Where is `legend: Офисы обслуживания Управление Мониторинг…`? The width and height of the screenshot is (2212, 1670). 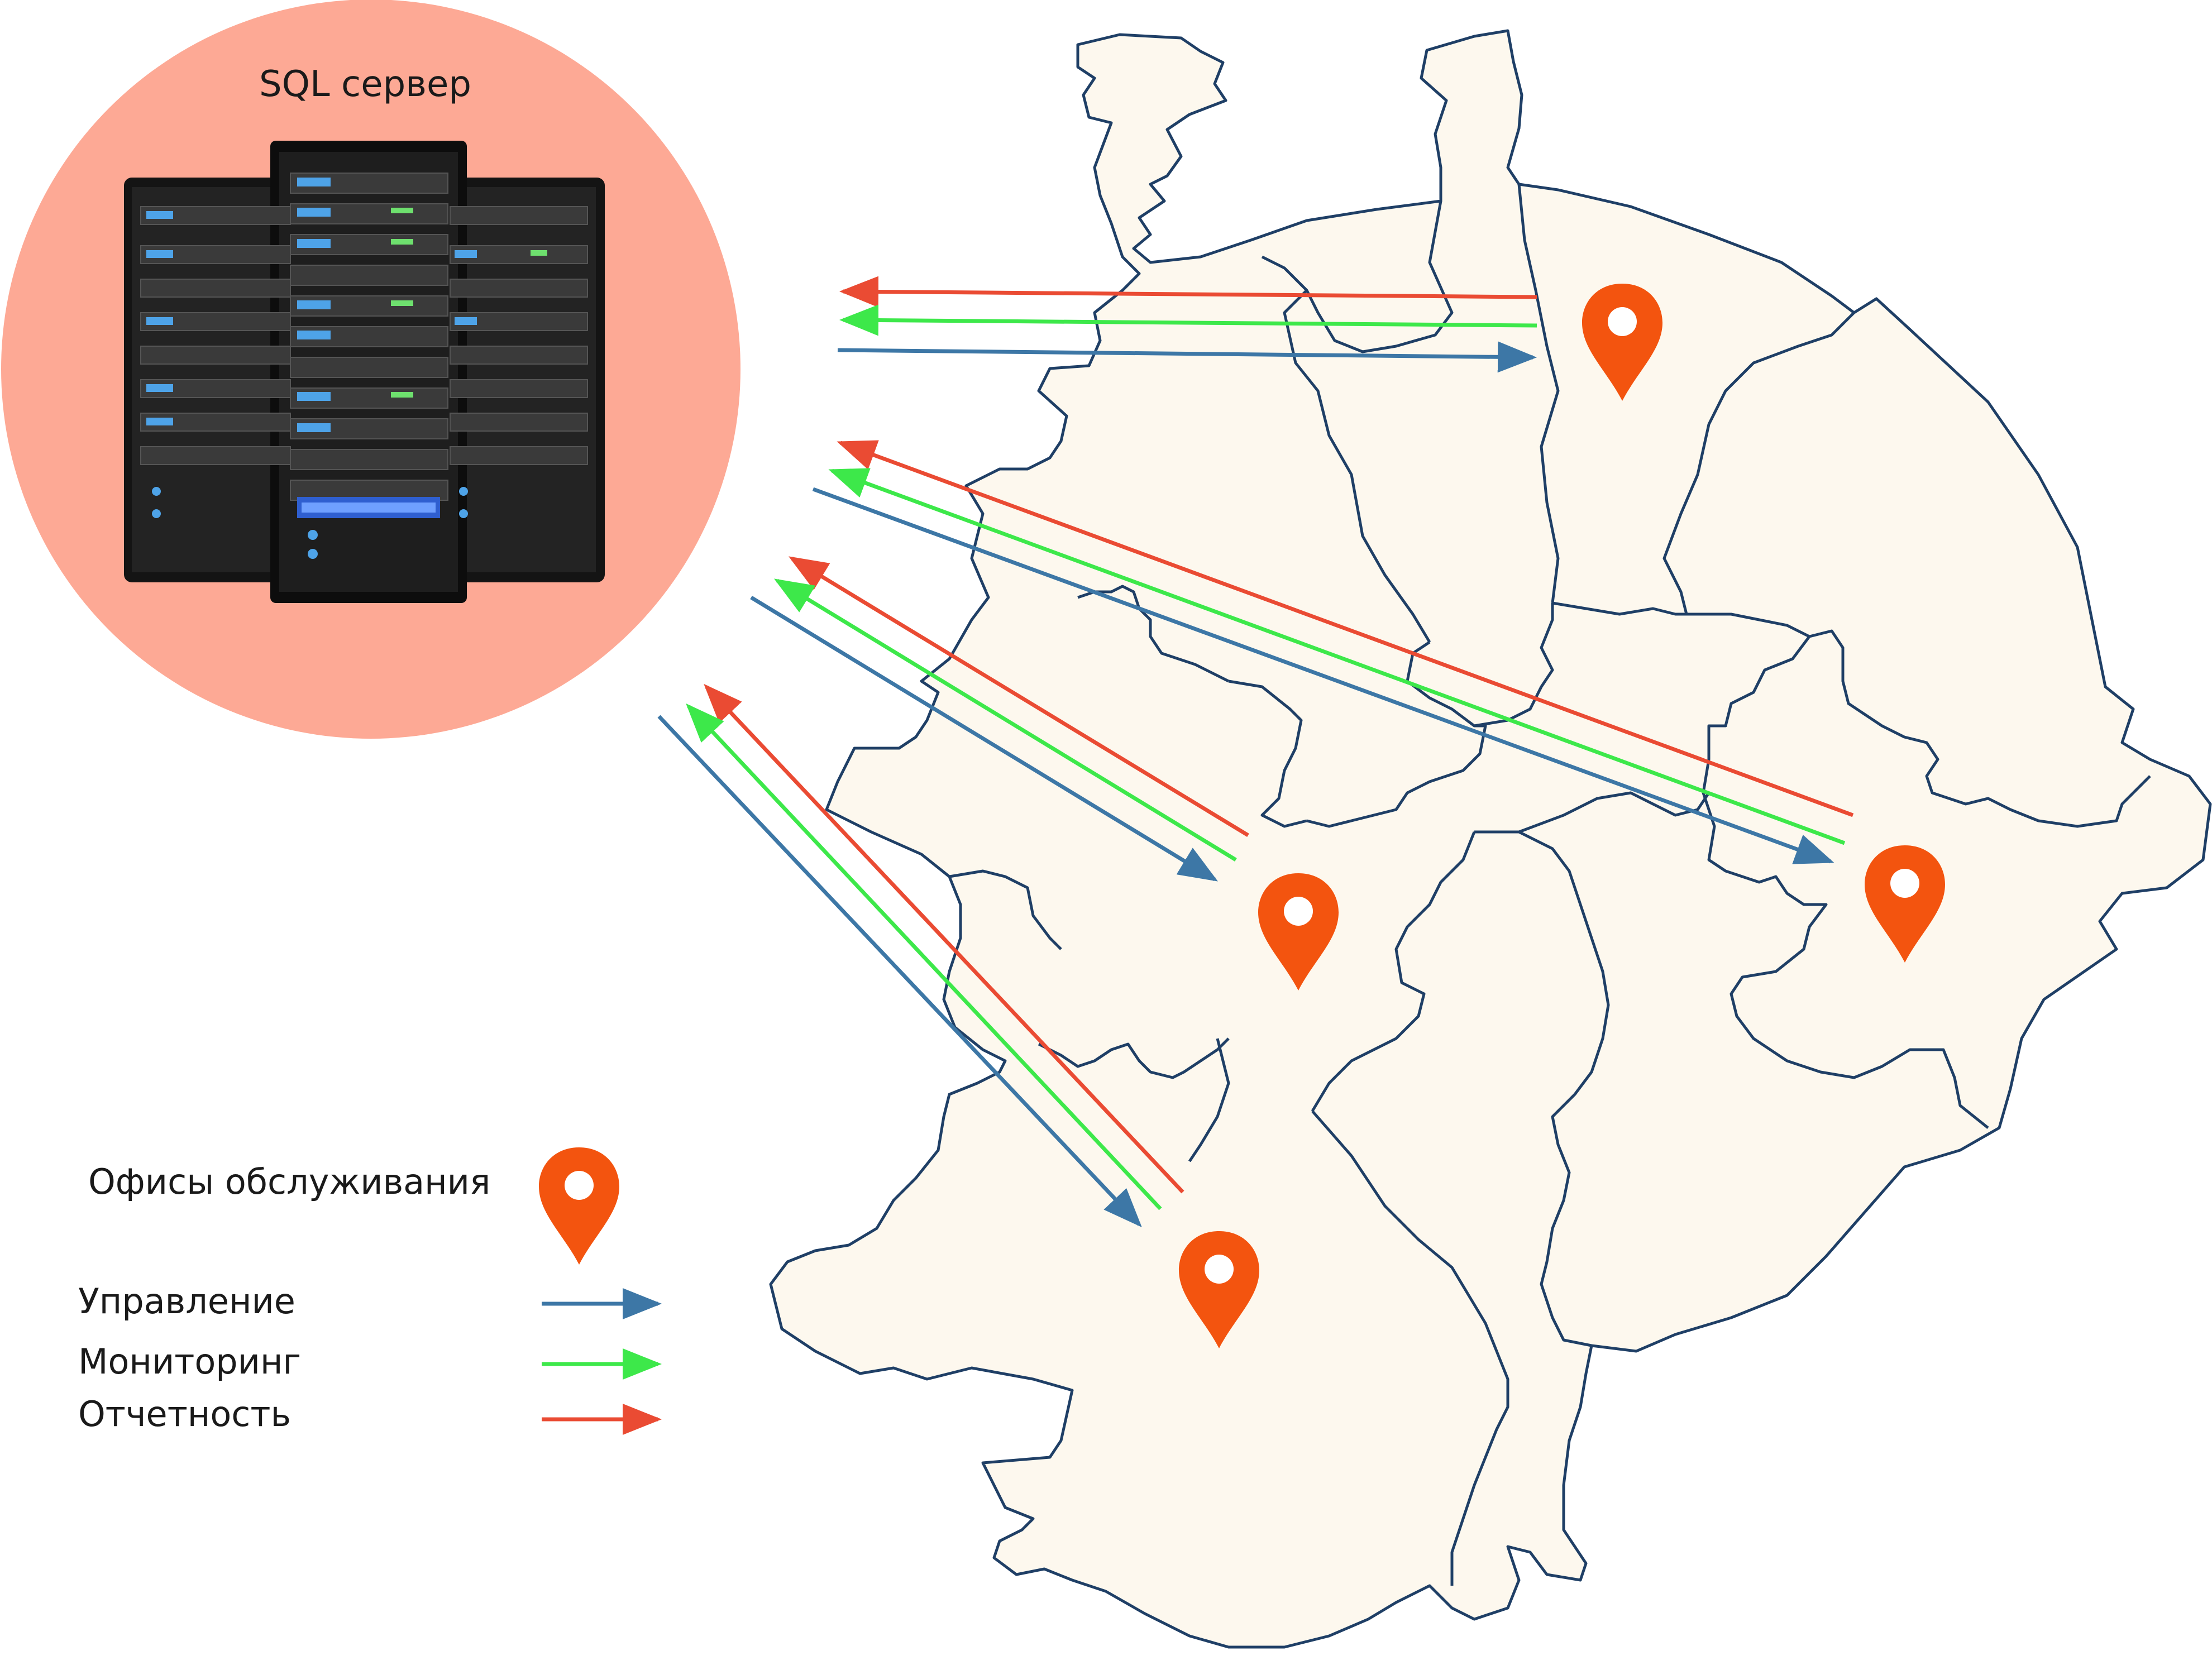 legend: Офисы обслуживания Управление Мониторинг… is located at coordinates (370, 1291).